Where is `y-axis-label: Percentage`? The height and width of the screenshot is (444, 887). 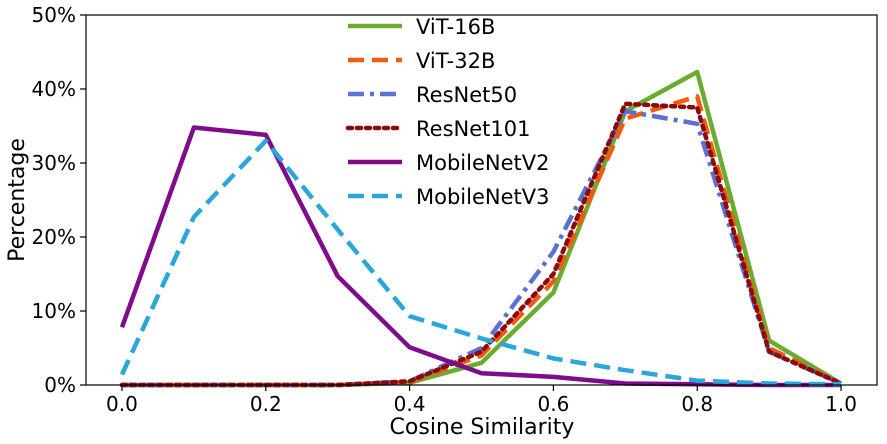 y-axis-label: Percentage is located at coordinates (17, 200).